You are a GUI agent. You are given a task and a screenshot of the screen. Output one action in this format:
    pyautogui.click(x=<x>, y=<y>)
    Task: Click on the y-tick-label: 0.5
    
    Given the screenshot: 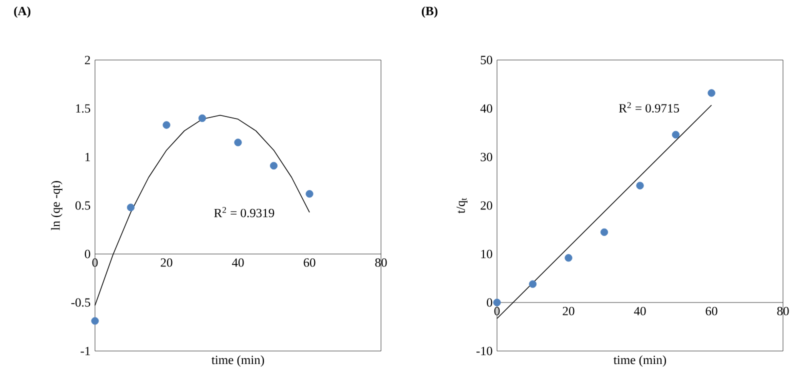 What is the action you would take?
    pyautogui.click(x=82, y=205)
    